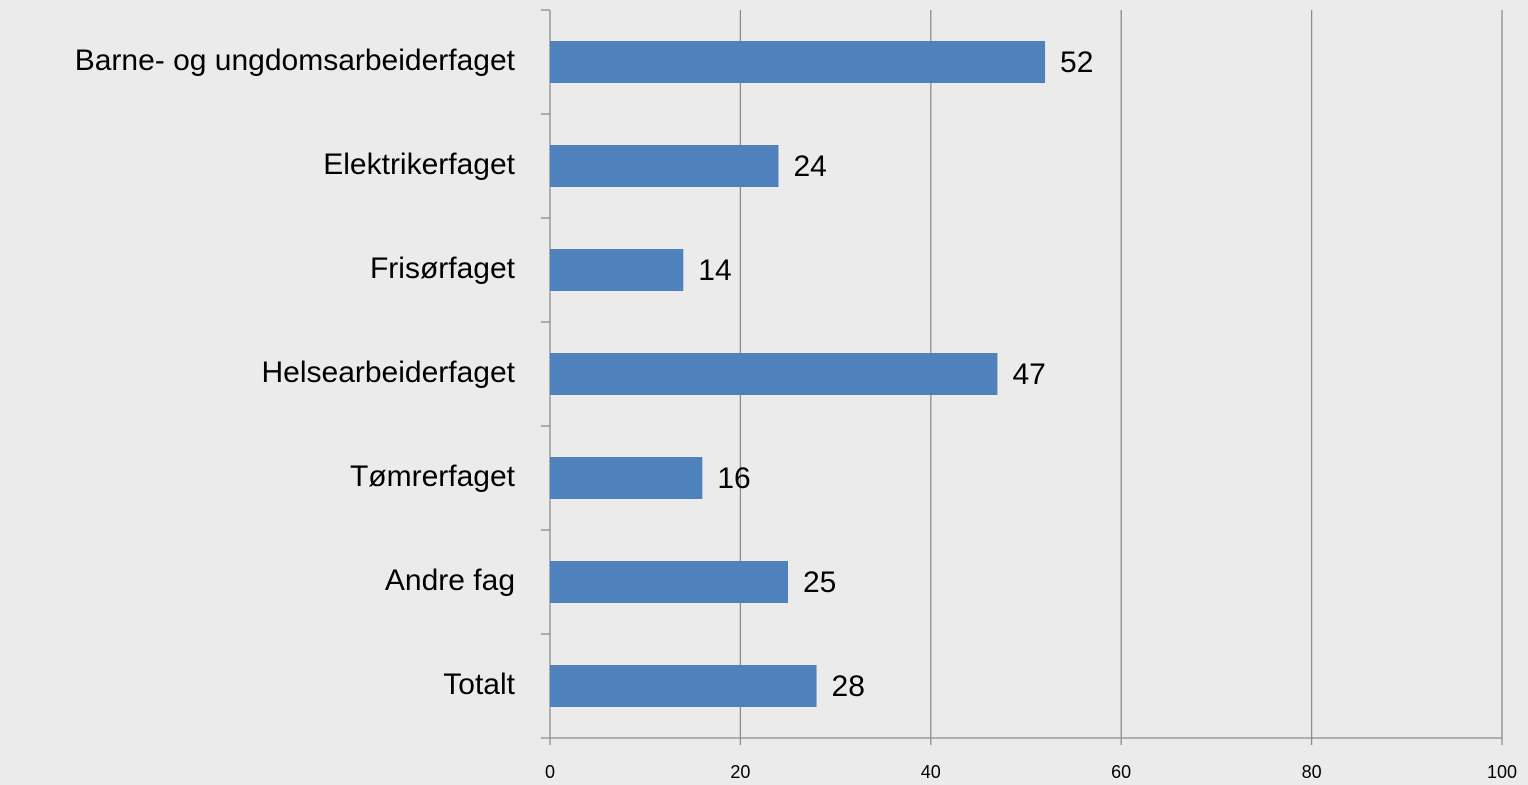 The image size is (1528, 785). What do you see at coordinates (389, 372) in the screenshot?
I see `y-tick-label: Helsearbeiderfaget` at bounding box center [389, 372].